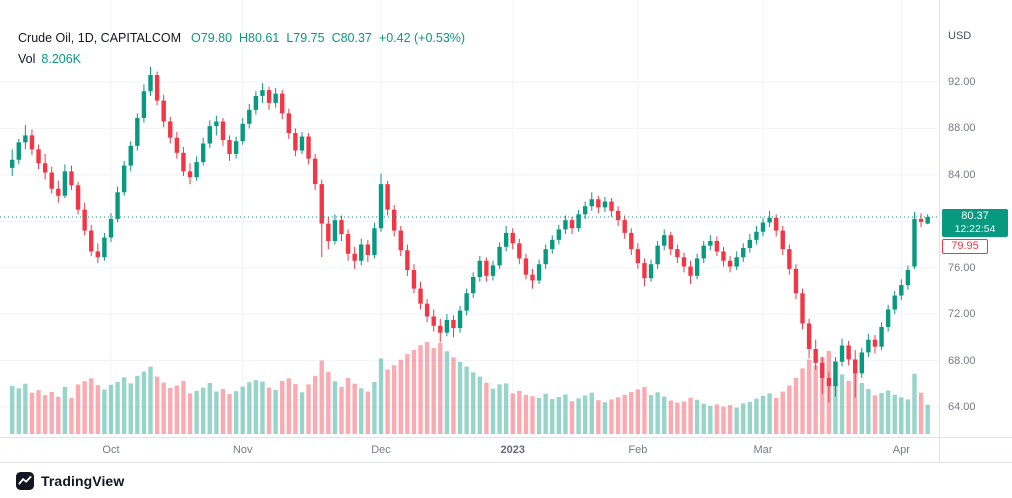  Describe the element at coordinates (638, 450) in the screenshot. I see `time-axis-label: Feb` at that location.